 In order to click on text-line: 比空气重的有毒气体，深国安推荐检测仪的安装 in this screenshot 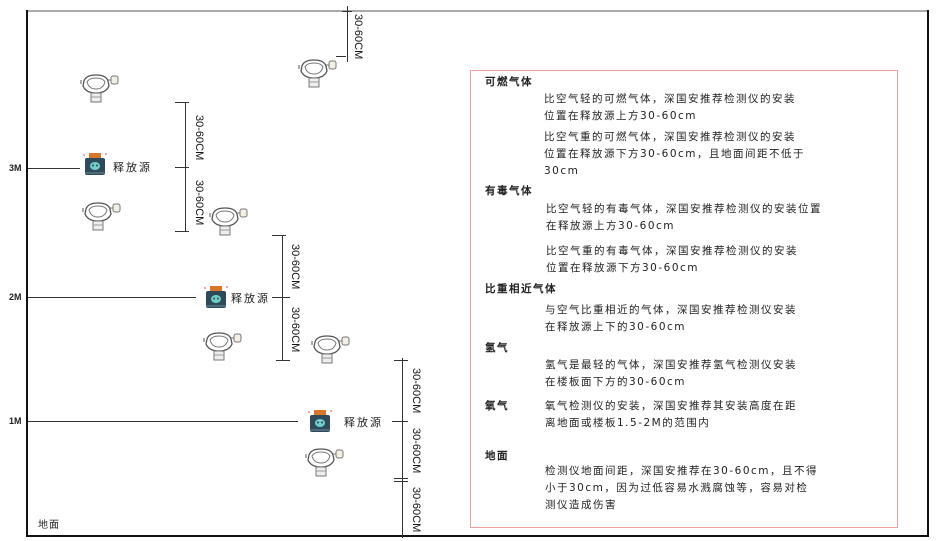, I will do `click(672, 251)`.